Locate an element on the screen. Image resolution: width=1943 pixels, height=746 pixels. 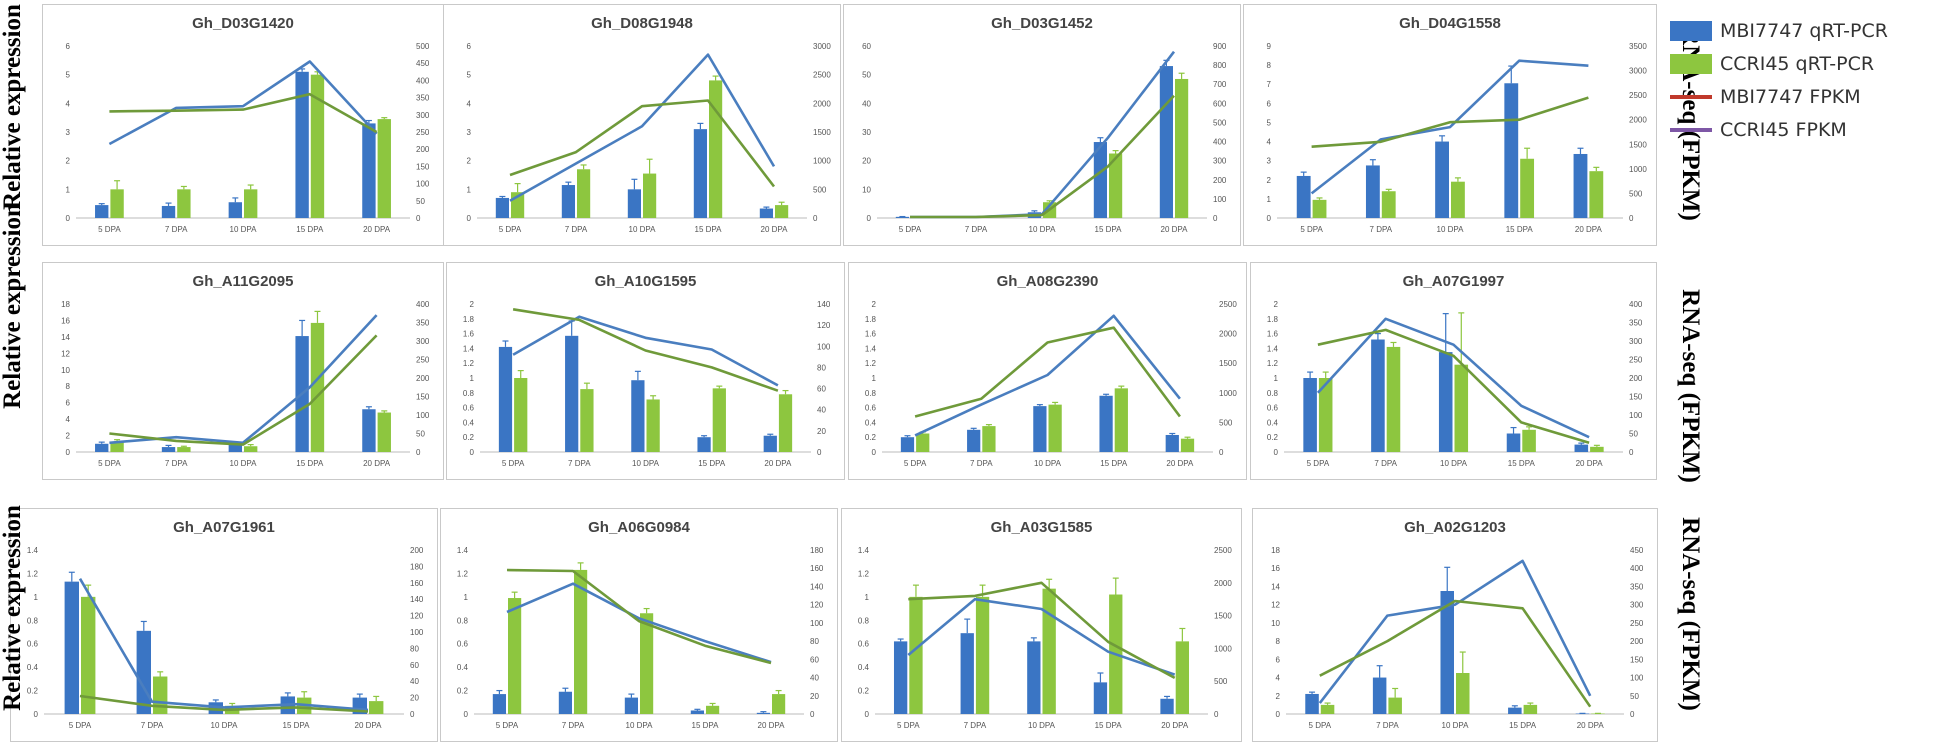
legend-label-mbi-fpkm: MBI7747 FPKM is located at coordinates (1790, 96).